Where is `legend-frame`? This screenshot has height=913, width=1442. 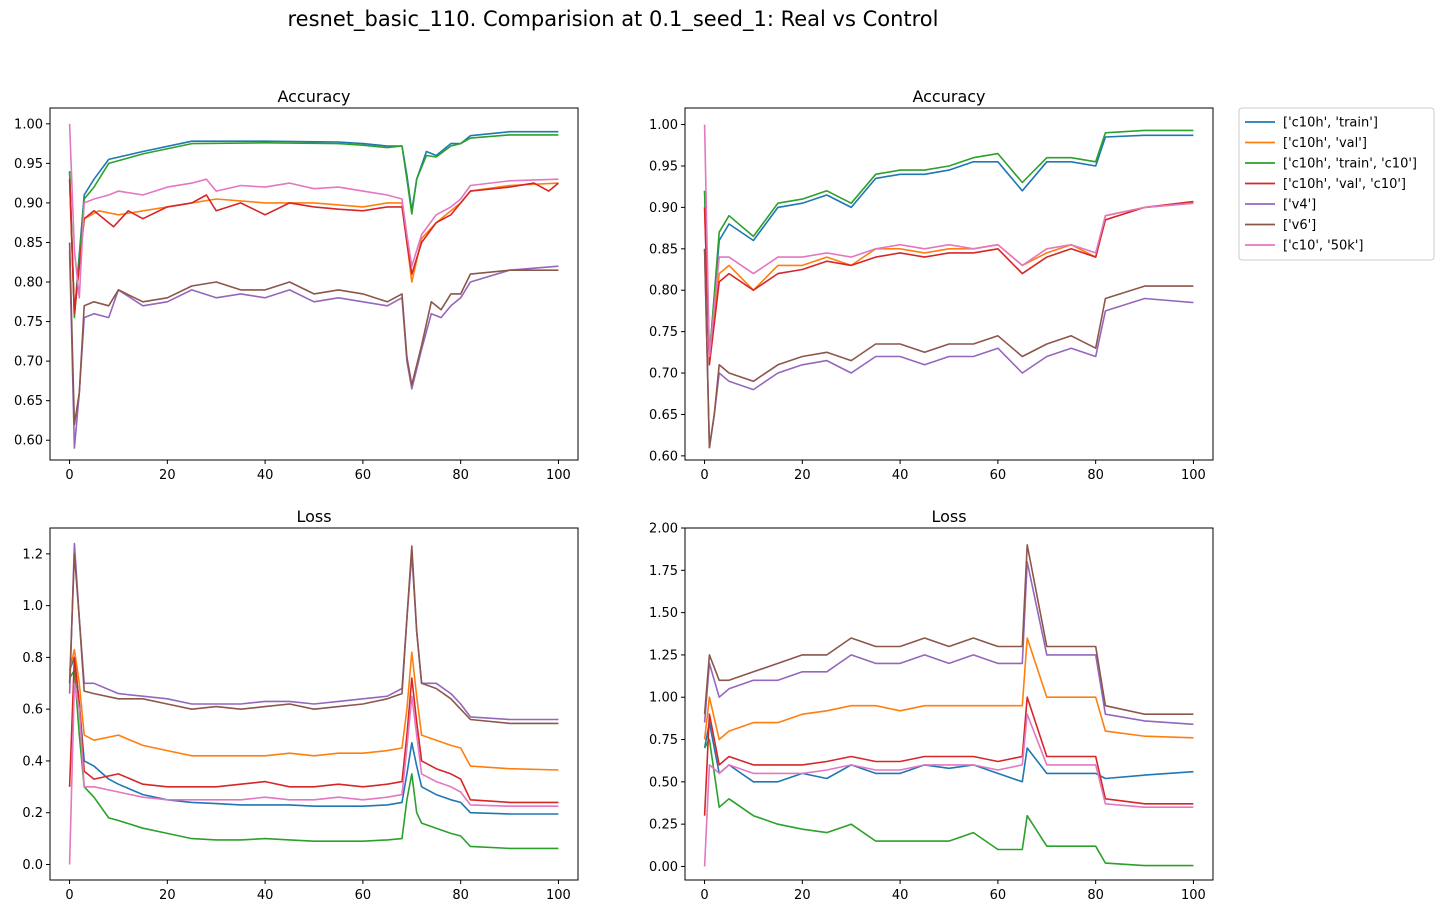
legend-frame is located at coordinates (1336, 184).